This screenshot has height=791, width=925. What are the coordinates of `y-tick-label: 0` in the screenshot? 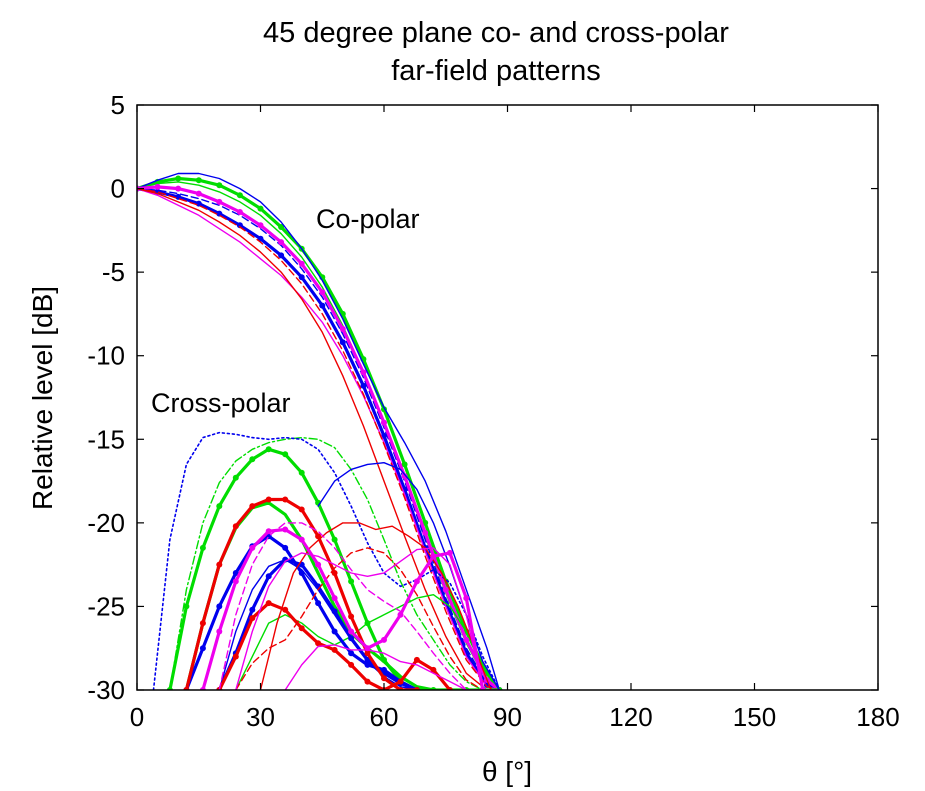 It's located at (118, 189).